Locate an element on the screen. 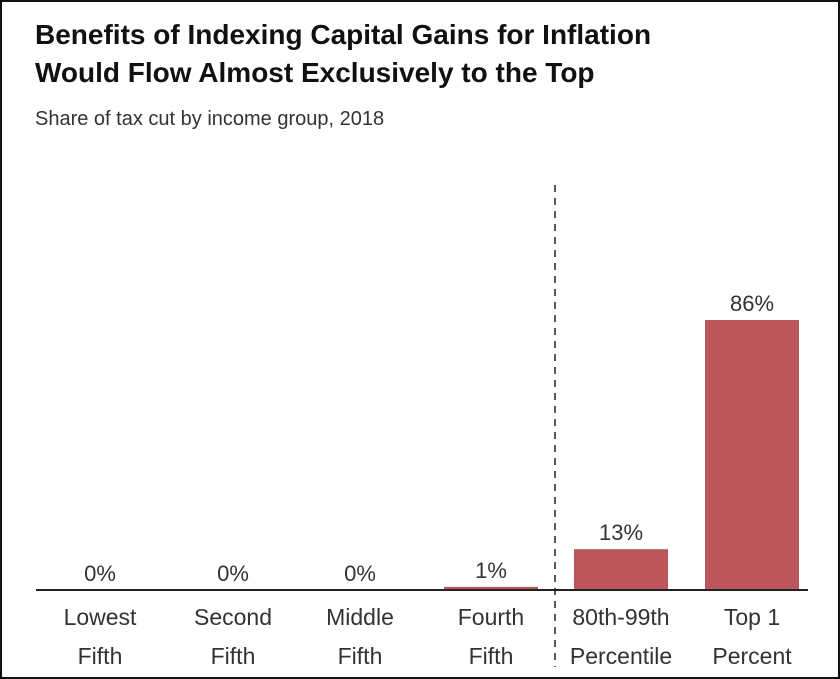 The height and width of the screenshot is (679, 840). data-label-1: 0% is located at coordinates (100, 573).